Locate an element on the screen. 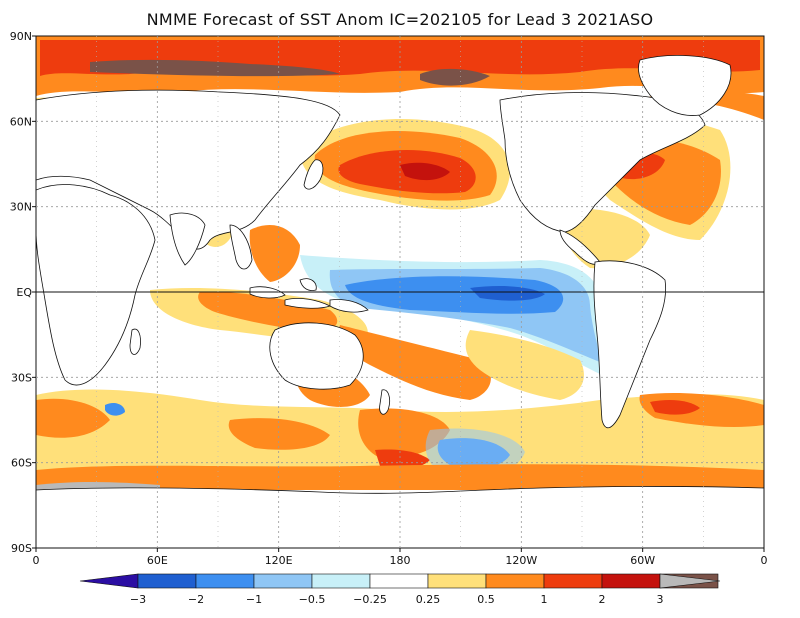 This screenshot has width=800, height=618. legend-arrow-high is located at coordinates (690, 581).